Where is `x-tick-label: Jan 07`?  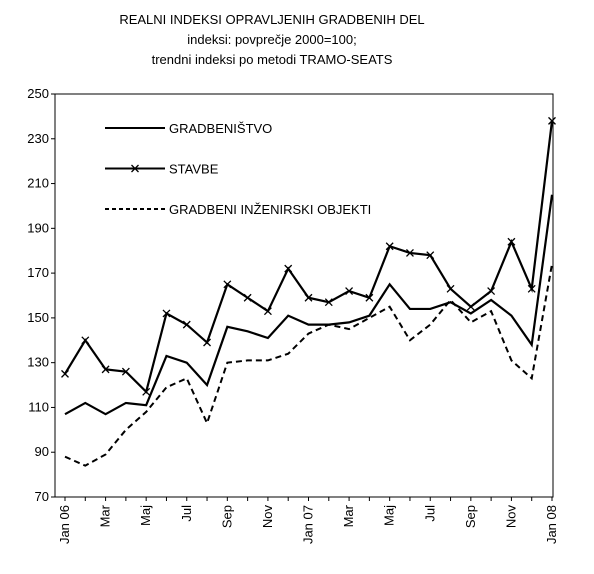 x-tick-label: Jan 07 is located at coordinates (308, 524).